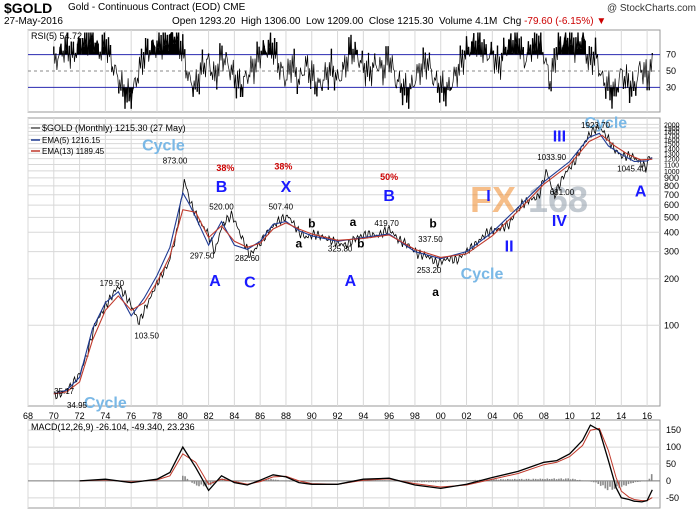 This screenshot has height=530, width=700. What do you see at coordinates (113, 427) in the screenshot?
I see `macd-legend: MACD(12,26,9) -26.104, -49.340, 23.236` at bounding box center [113, 427].